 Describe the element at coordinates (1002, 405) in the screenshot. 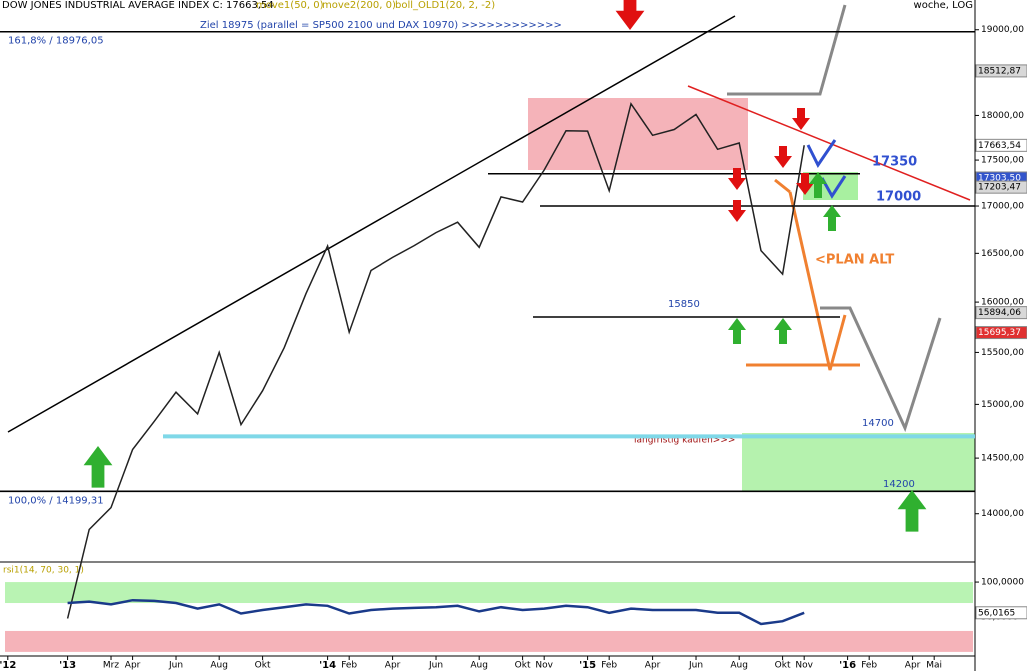

I see `y-tick-label: 15000,00` at that location.